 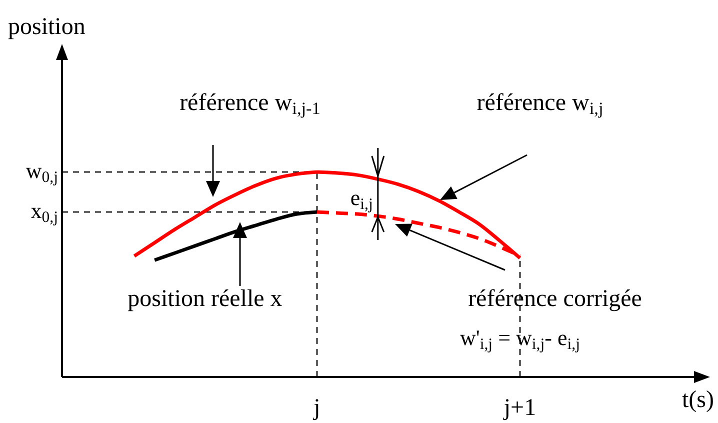 I want to click on x-tick-label: j, so click(x=316, y=408).